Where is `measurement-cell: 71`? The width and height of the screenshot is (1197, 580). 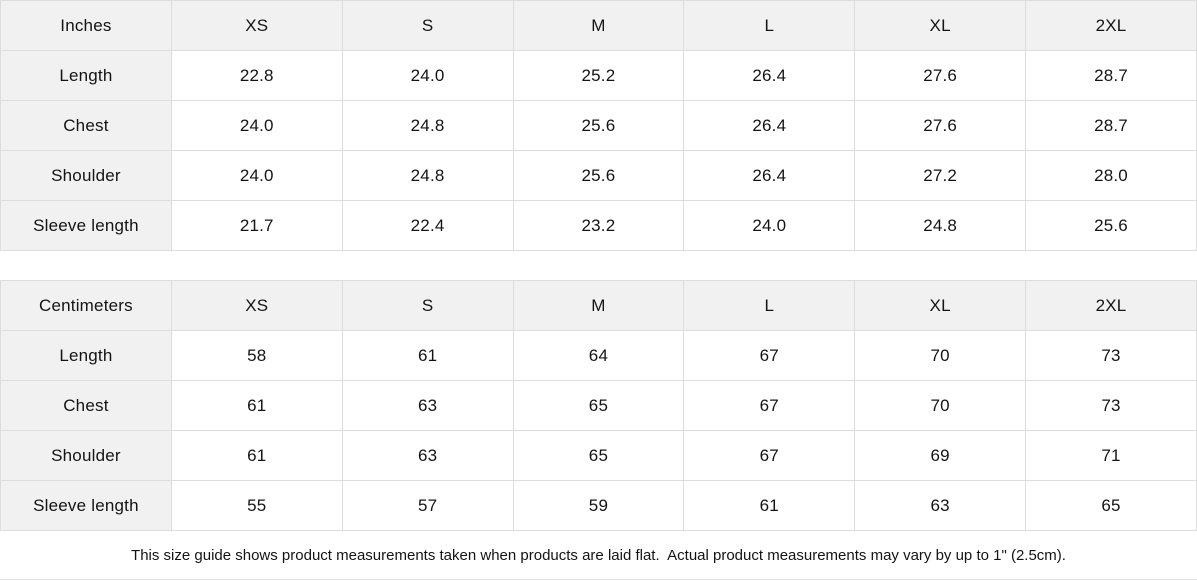 measurement-cell: 71 is located at coordinates (1111, 455).